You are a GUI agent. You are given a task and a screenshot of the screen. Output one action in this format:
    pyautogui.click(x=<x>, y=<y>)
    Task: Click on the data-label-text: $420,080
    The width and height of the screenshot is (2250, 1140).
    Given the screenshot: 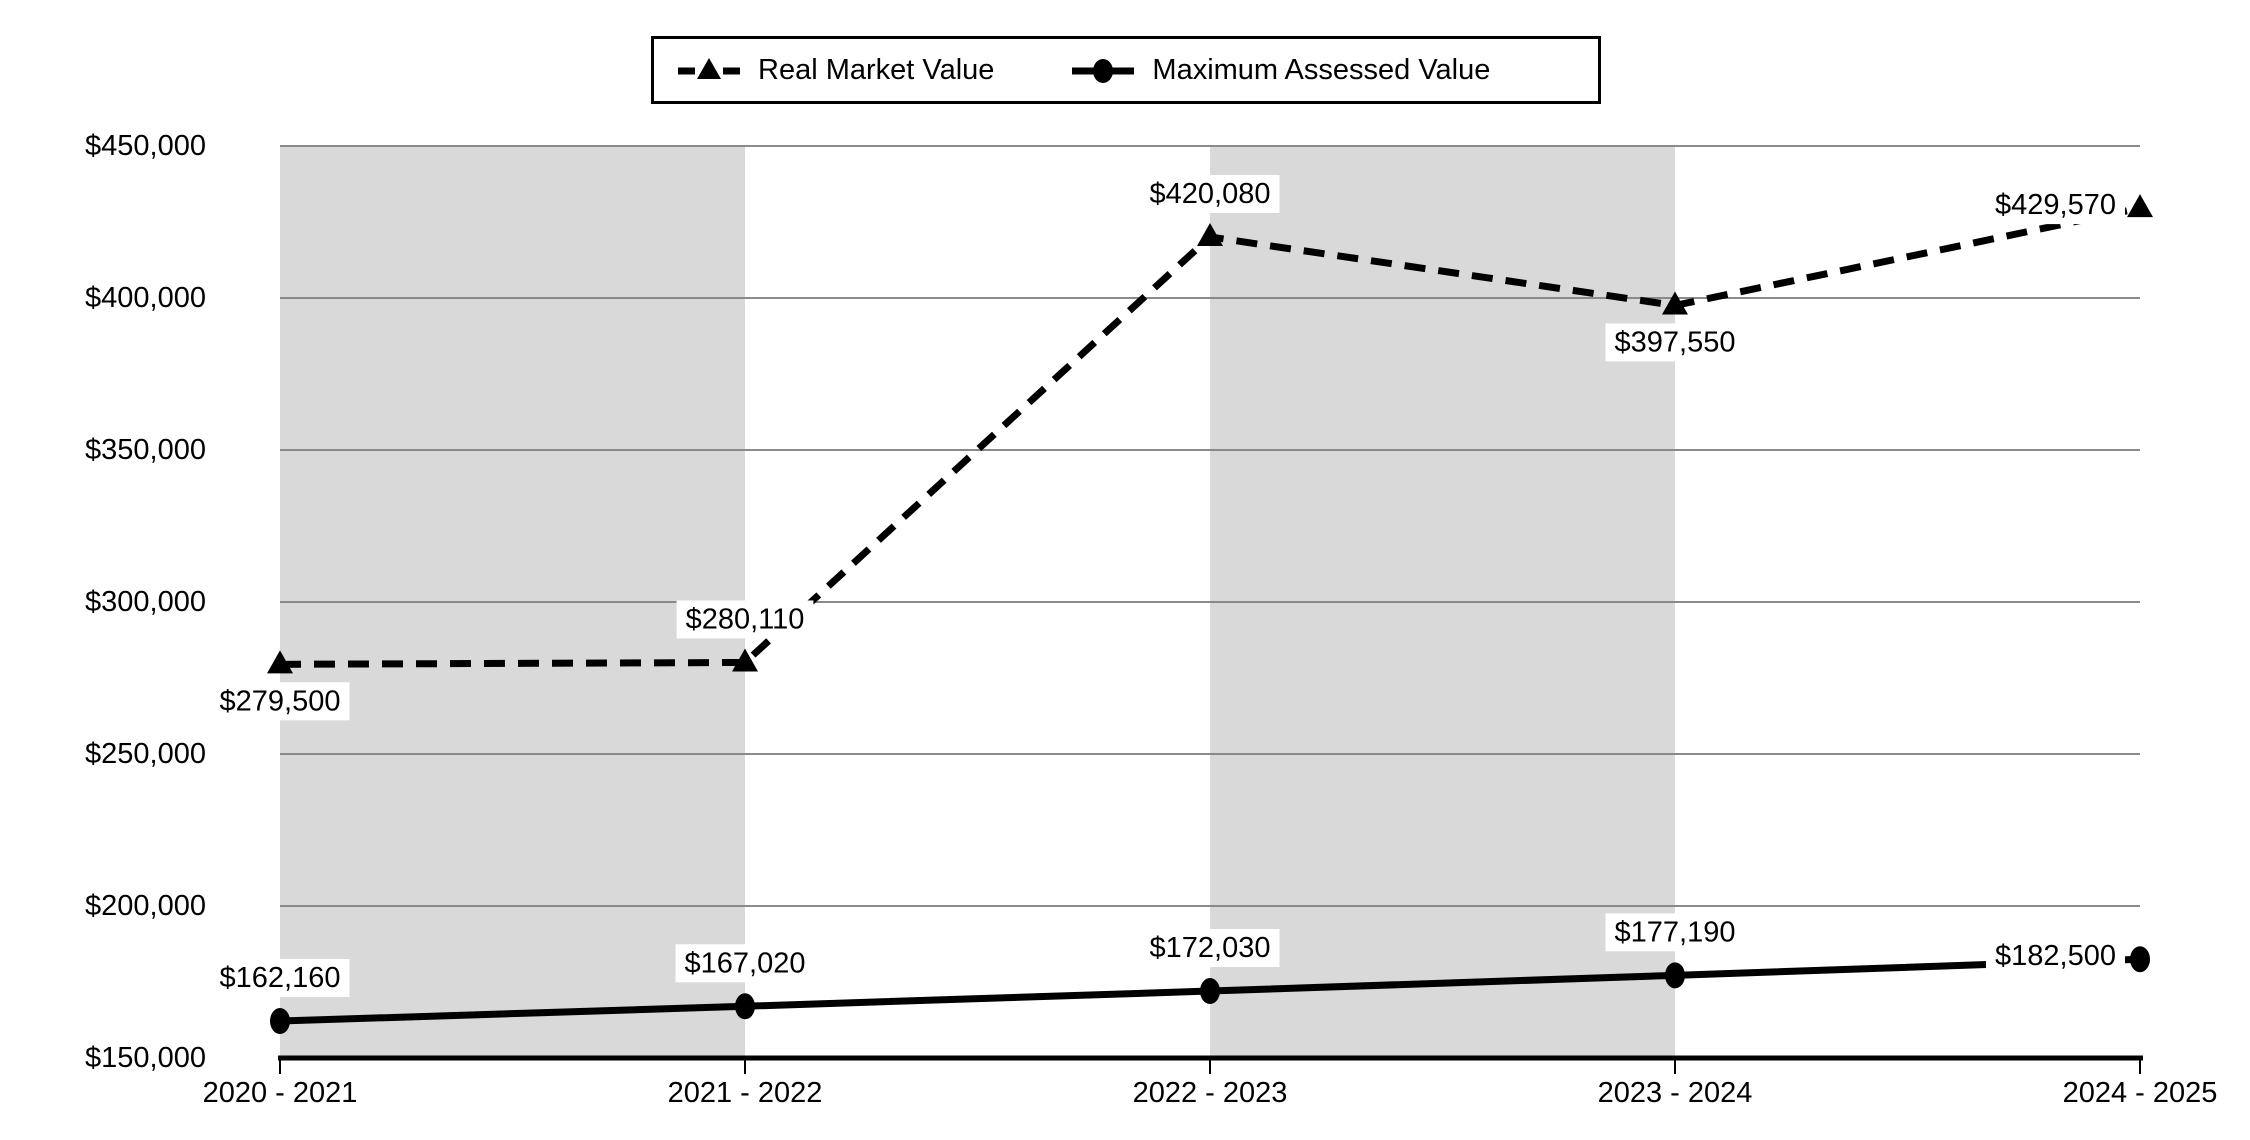 What is the action you would take?
    pyautogui.click(x=1210, y=194)
    